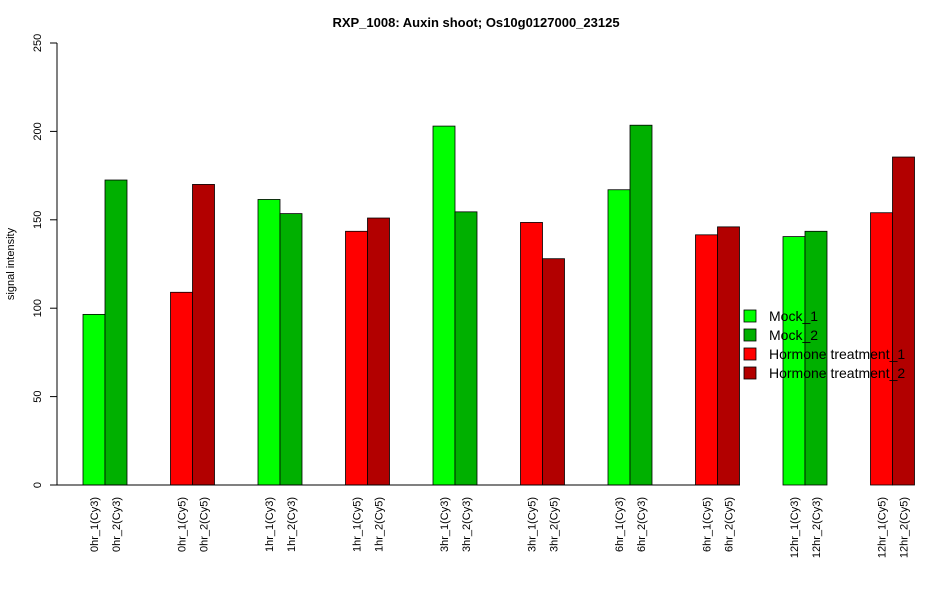  What do you see at coordinates (445, 524) in the screenshot?
I see `x-tick-label: 3hr_1(Cy3)` at bounding box center [445, 524].